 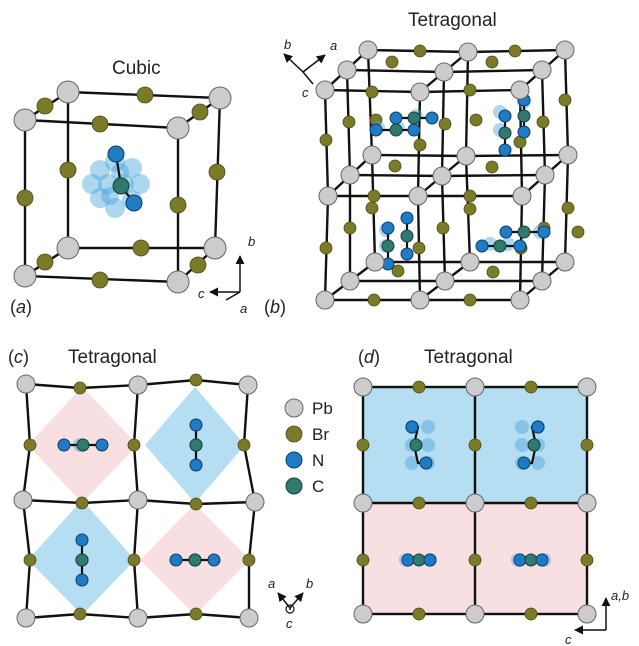 I want to click on cubic-pb-atoms, so click(x=122, y=187).